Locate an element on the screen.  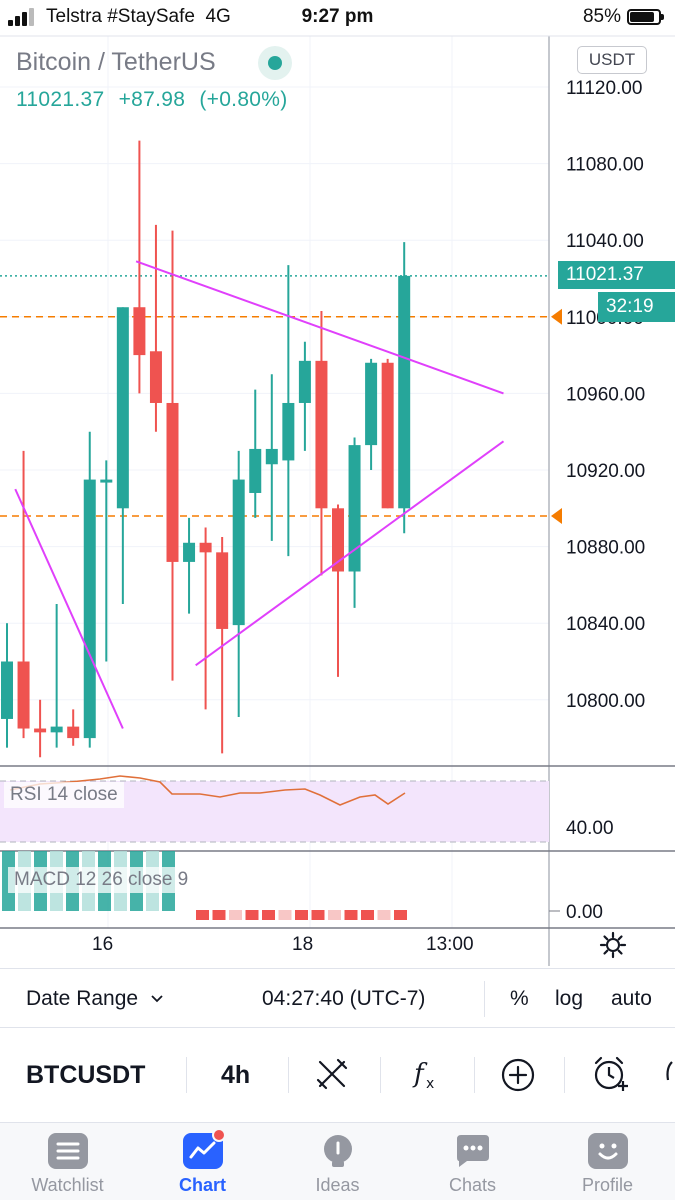
tab-label: Ideas is located at coordinates (337, 1185).